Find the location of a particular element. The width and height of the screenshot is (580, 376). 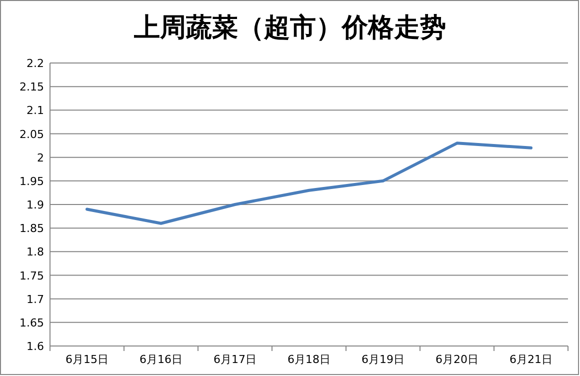

x-tick-label: 6月20日 is located at coordinates (457, 359).